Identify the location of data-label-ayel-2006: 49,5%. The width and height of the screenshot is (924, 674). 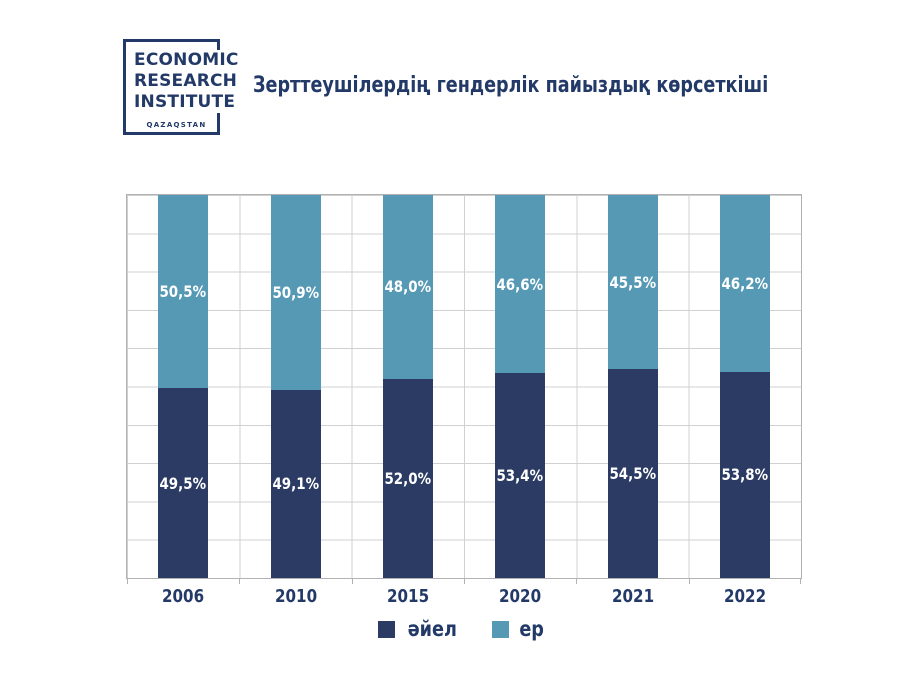
(183, 483).